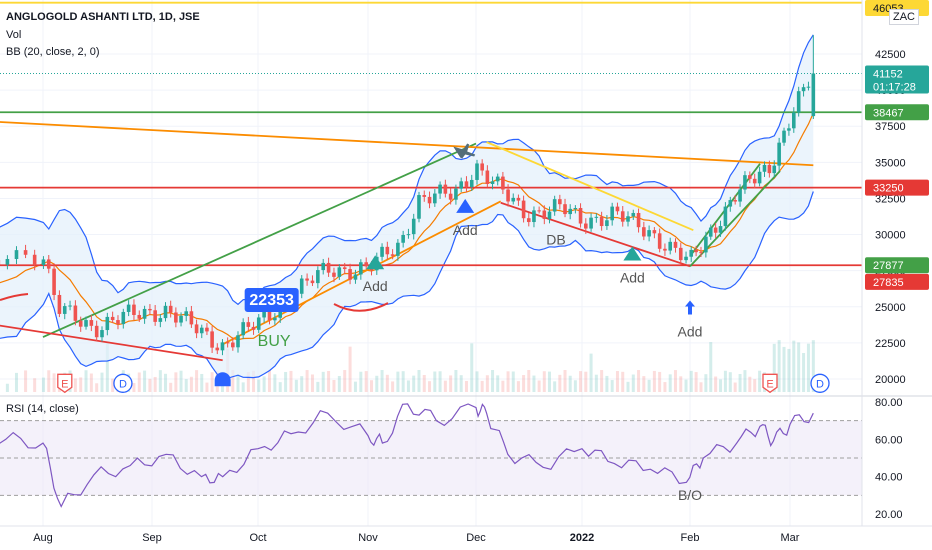  What do you see at coordinates (274, 341) in the screenshot?
I see `buy-label: BUY` at bounding box center [274, 341].